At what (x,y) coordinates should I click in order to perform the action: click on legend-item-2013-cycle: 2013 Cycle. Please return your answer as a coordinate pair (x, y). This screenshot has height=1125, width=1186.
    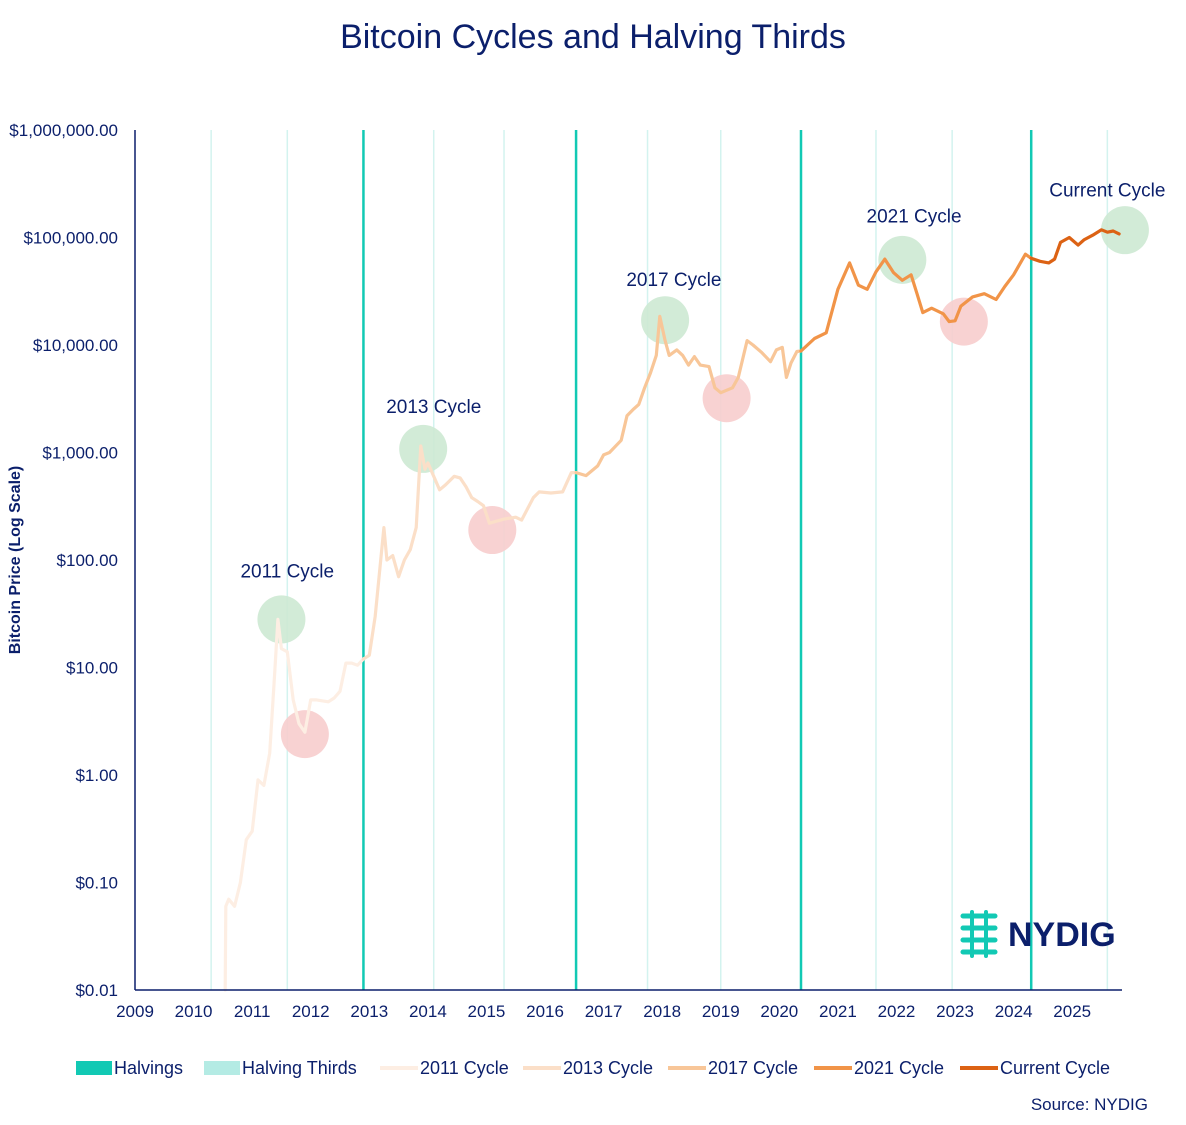
    Looking at the image, I should click on (588, 1068).